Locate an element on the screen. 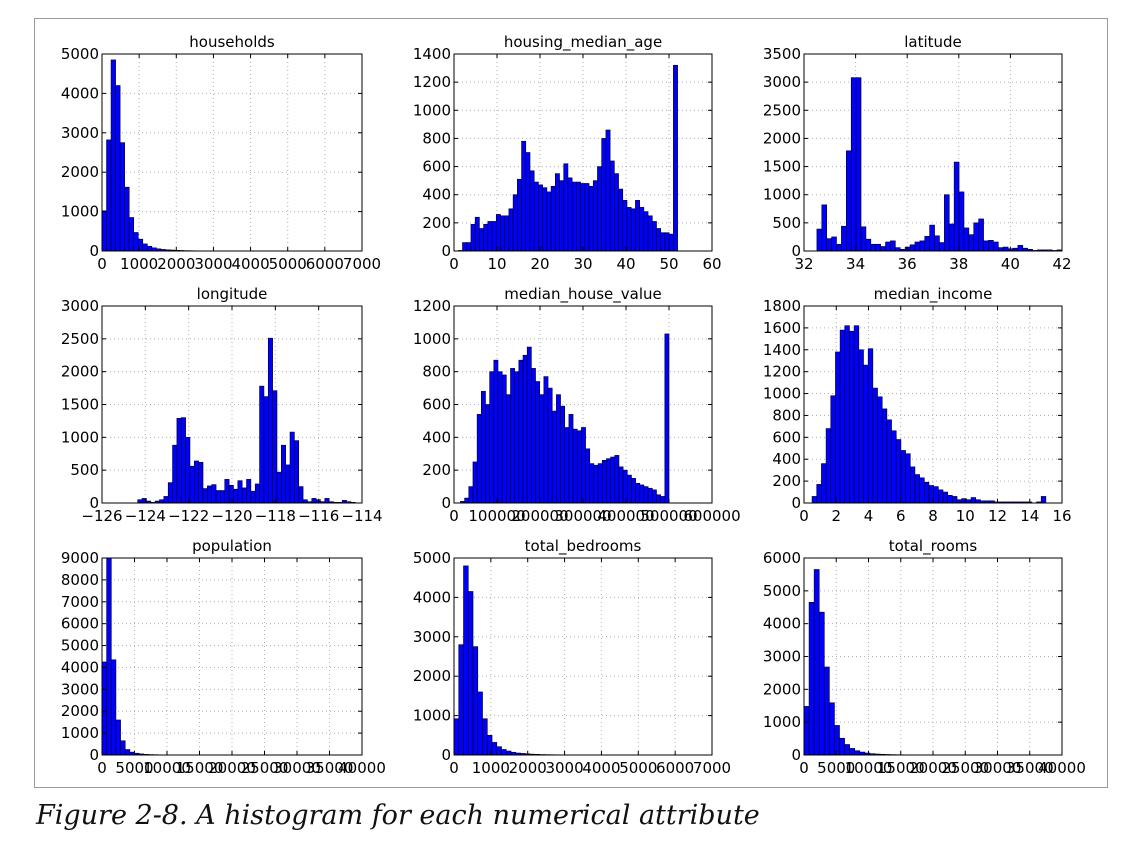 Image resolution: width=1140 pixels, height=865 pixels. x-tick-label: 15000 is located at coordinates (901, 768).